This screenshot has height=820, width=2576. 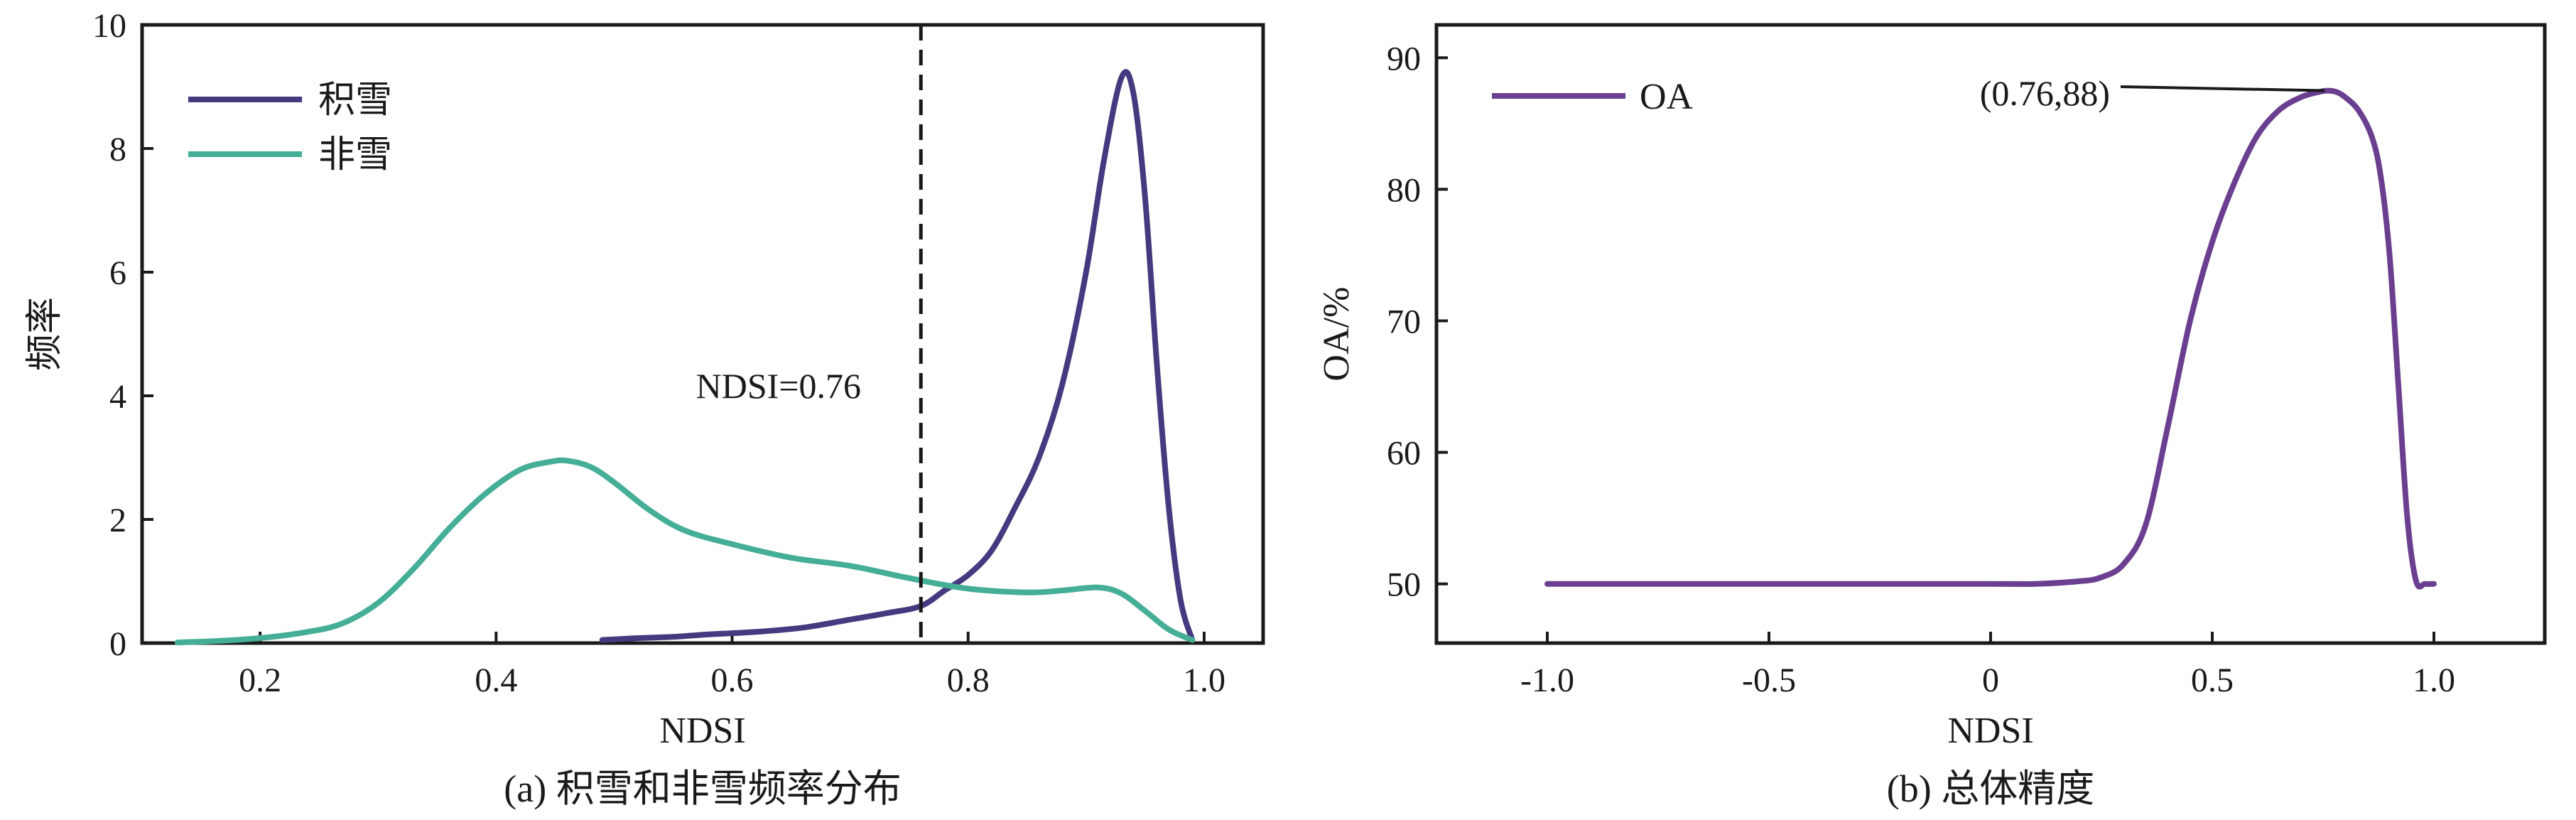 What do you see at coordinates (290, 128) in the screenshot?
I see `panel-a-legend: 积雪 非雪` at bounding box center [290, 128].